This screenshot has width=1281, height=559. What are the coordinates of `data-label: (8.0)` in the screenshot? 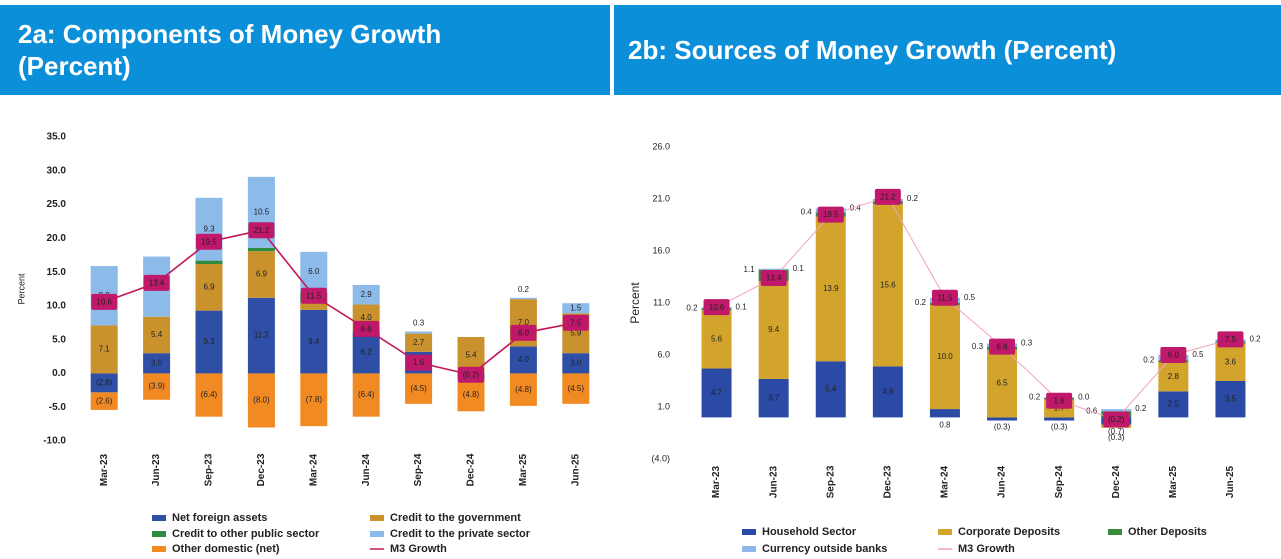 It's located at (261, 400).